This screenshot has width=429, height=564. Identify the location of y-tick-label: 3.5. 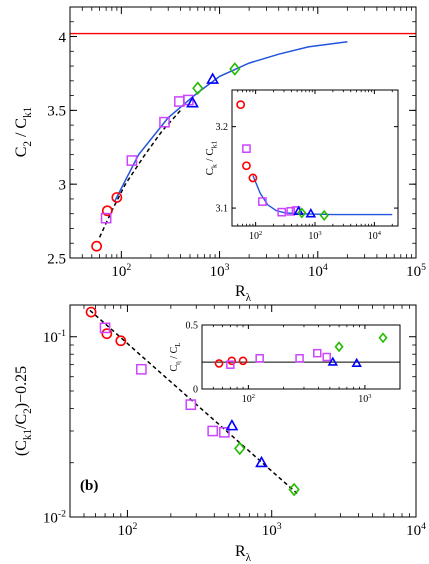
(56, 112).